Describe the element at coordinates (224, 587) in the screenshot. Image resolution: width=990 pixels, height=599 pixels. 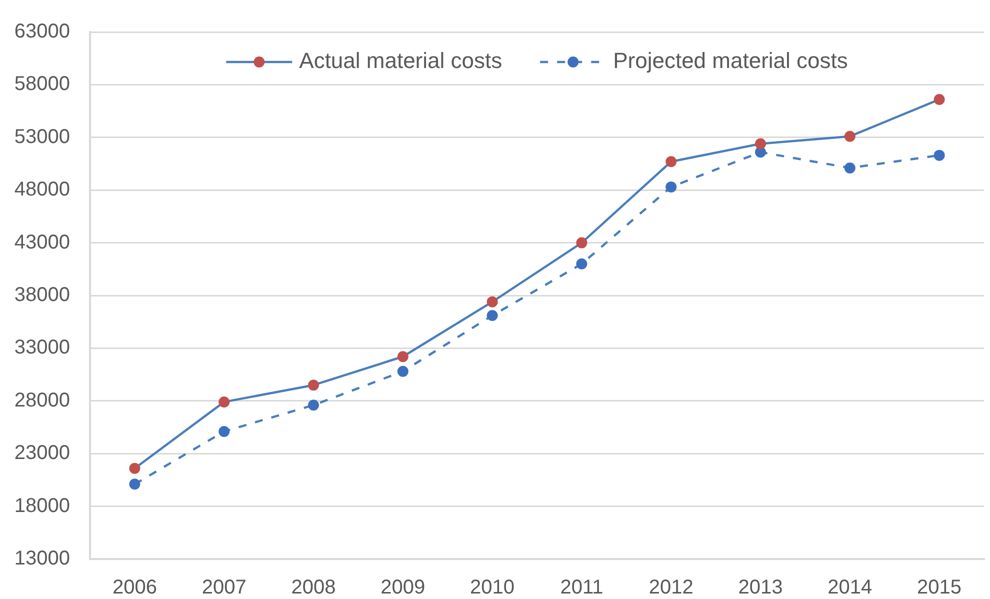
I see `x-tick-label: 2007` at that location.